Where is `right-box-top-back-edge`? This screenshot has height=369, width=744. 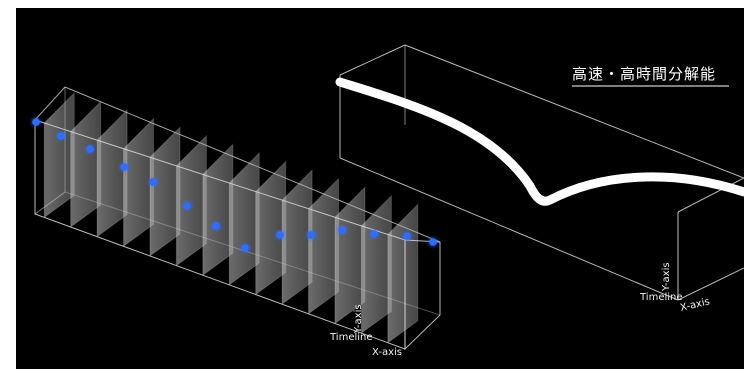 right-box-top-back-edge is located at coordinates (372, 60).